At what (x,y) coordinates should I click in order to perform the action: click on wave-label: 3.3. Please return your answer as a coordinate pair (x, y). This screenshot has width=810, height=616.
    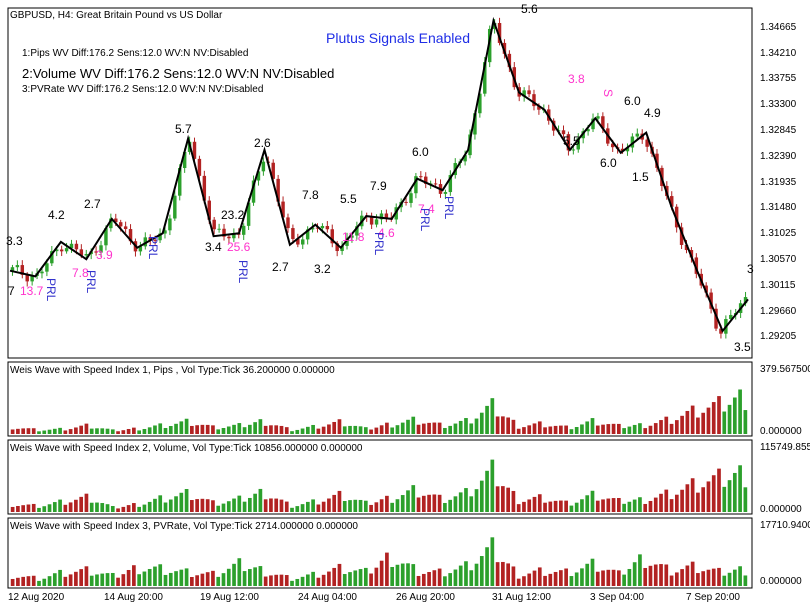
    Looking at the image, I should click on (14, 241).